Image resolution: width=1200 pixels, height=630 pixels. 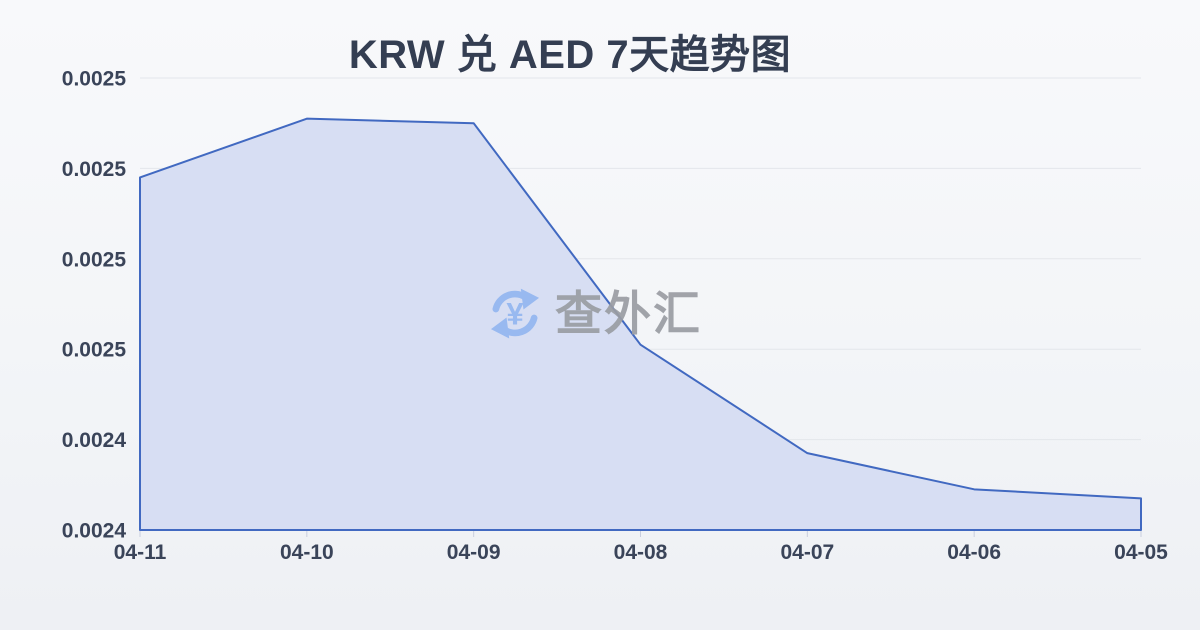 What do you see at coordinates (140, 552) in the screenshot?
I see `x-axis-label: 04-11` at bounding box center [140, 552].